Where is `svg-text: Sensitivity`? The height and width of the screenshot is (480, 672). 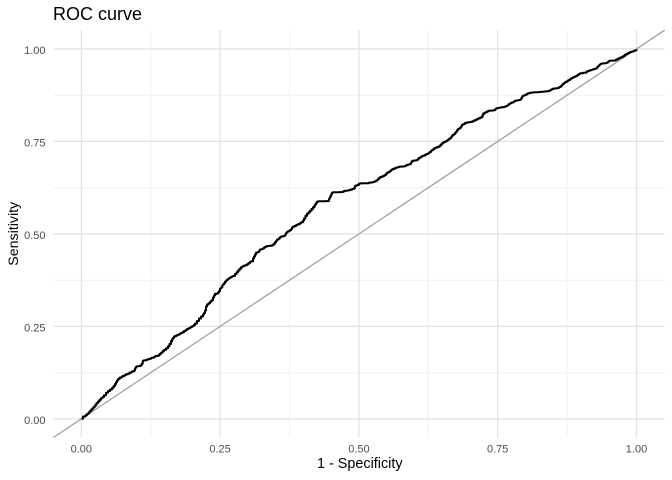 svg-text: Sensitivity is located at coordinates (14, 233).